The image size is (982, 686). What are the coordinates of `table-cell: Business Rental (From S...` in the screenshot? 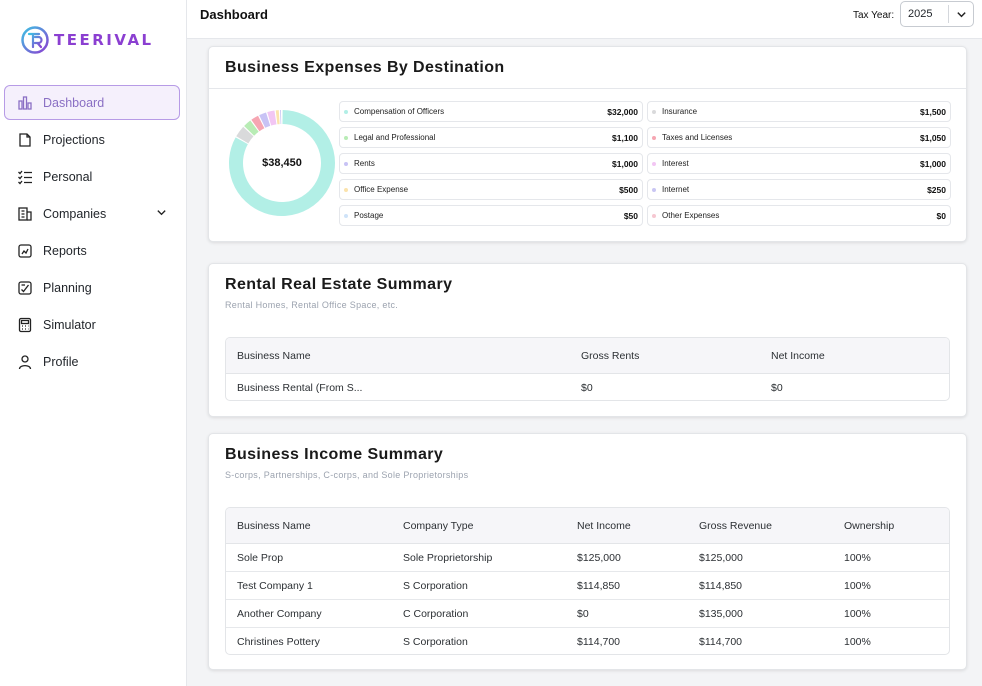 It's located at (300, 388).